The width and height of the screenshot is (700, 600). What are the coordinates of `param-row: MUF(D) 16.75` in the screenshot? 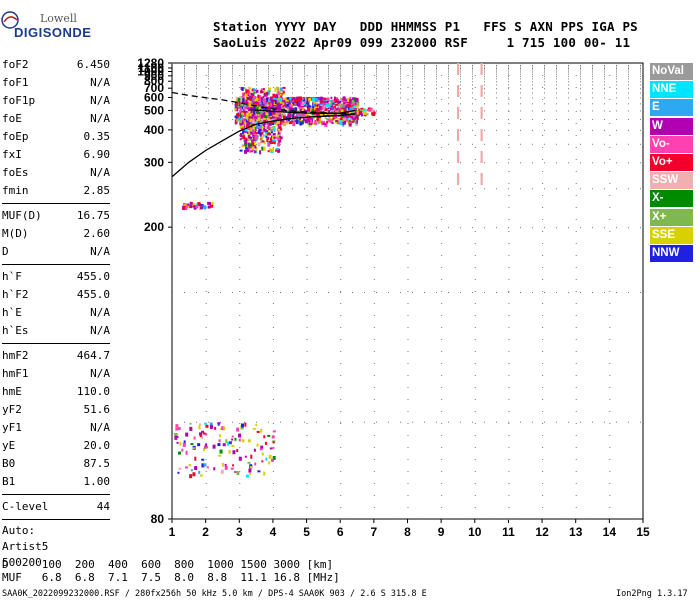 It's located at (56, 216).